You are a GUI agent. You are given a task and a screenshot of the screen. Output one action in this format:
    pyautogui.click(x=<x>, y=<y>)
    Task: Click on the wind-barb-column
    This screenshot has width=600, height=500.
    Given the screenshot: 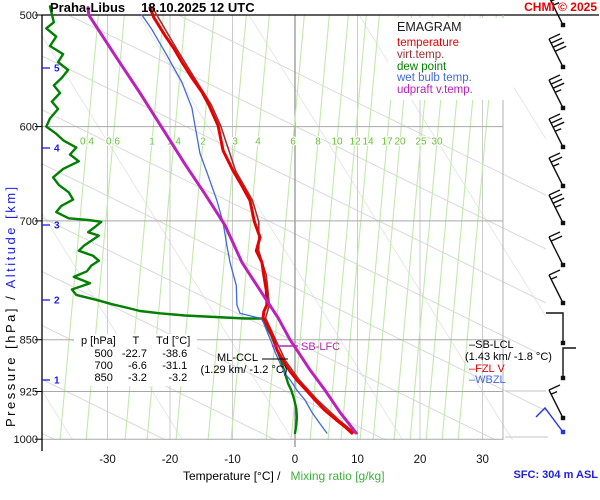 What is the action you would take?
    pyautogui.click(x=555, y=217)
    